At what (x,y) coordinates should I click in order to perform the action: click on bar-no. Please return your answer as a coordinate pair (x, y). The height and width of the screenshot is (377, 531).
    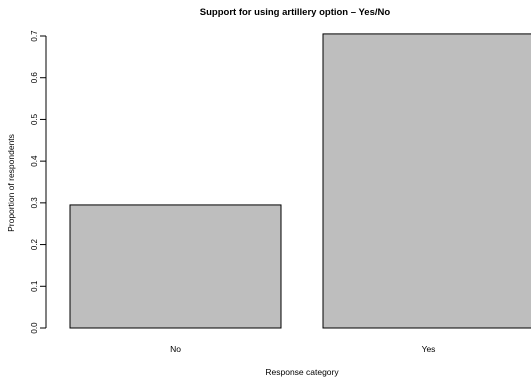
    Looking at the image, I should click on (175, 266).